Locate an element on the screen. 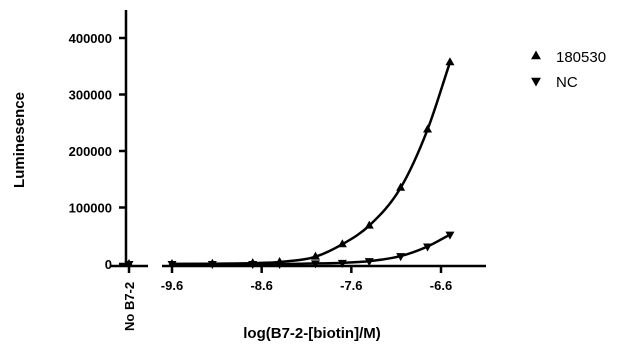 This screenshot has width=623, height=345. legend-label: 180530 is located at coordinates (581, 57).